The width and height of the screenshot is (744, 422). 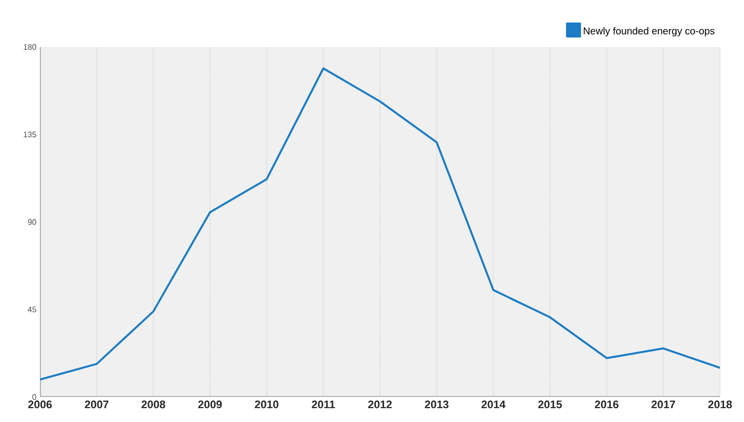 I want to click on legend-label: Newly founded energy co-ops, so click(x=649, y=31).